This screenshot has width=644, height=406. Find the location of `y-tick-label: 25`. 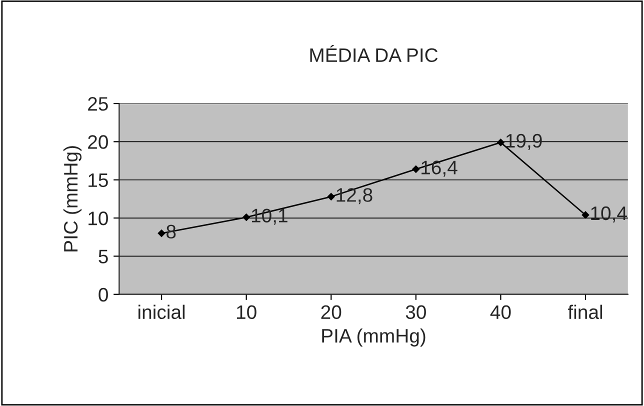

y-tick-label: 25 is located at coordinates (98, 104).